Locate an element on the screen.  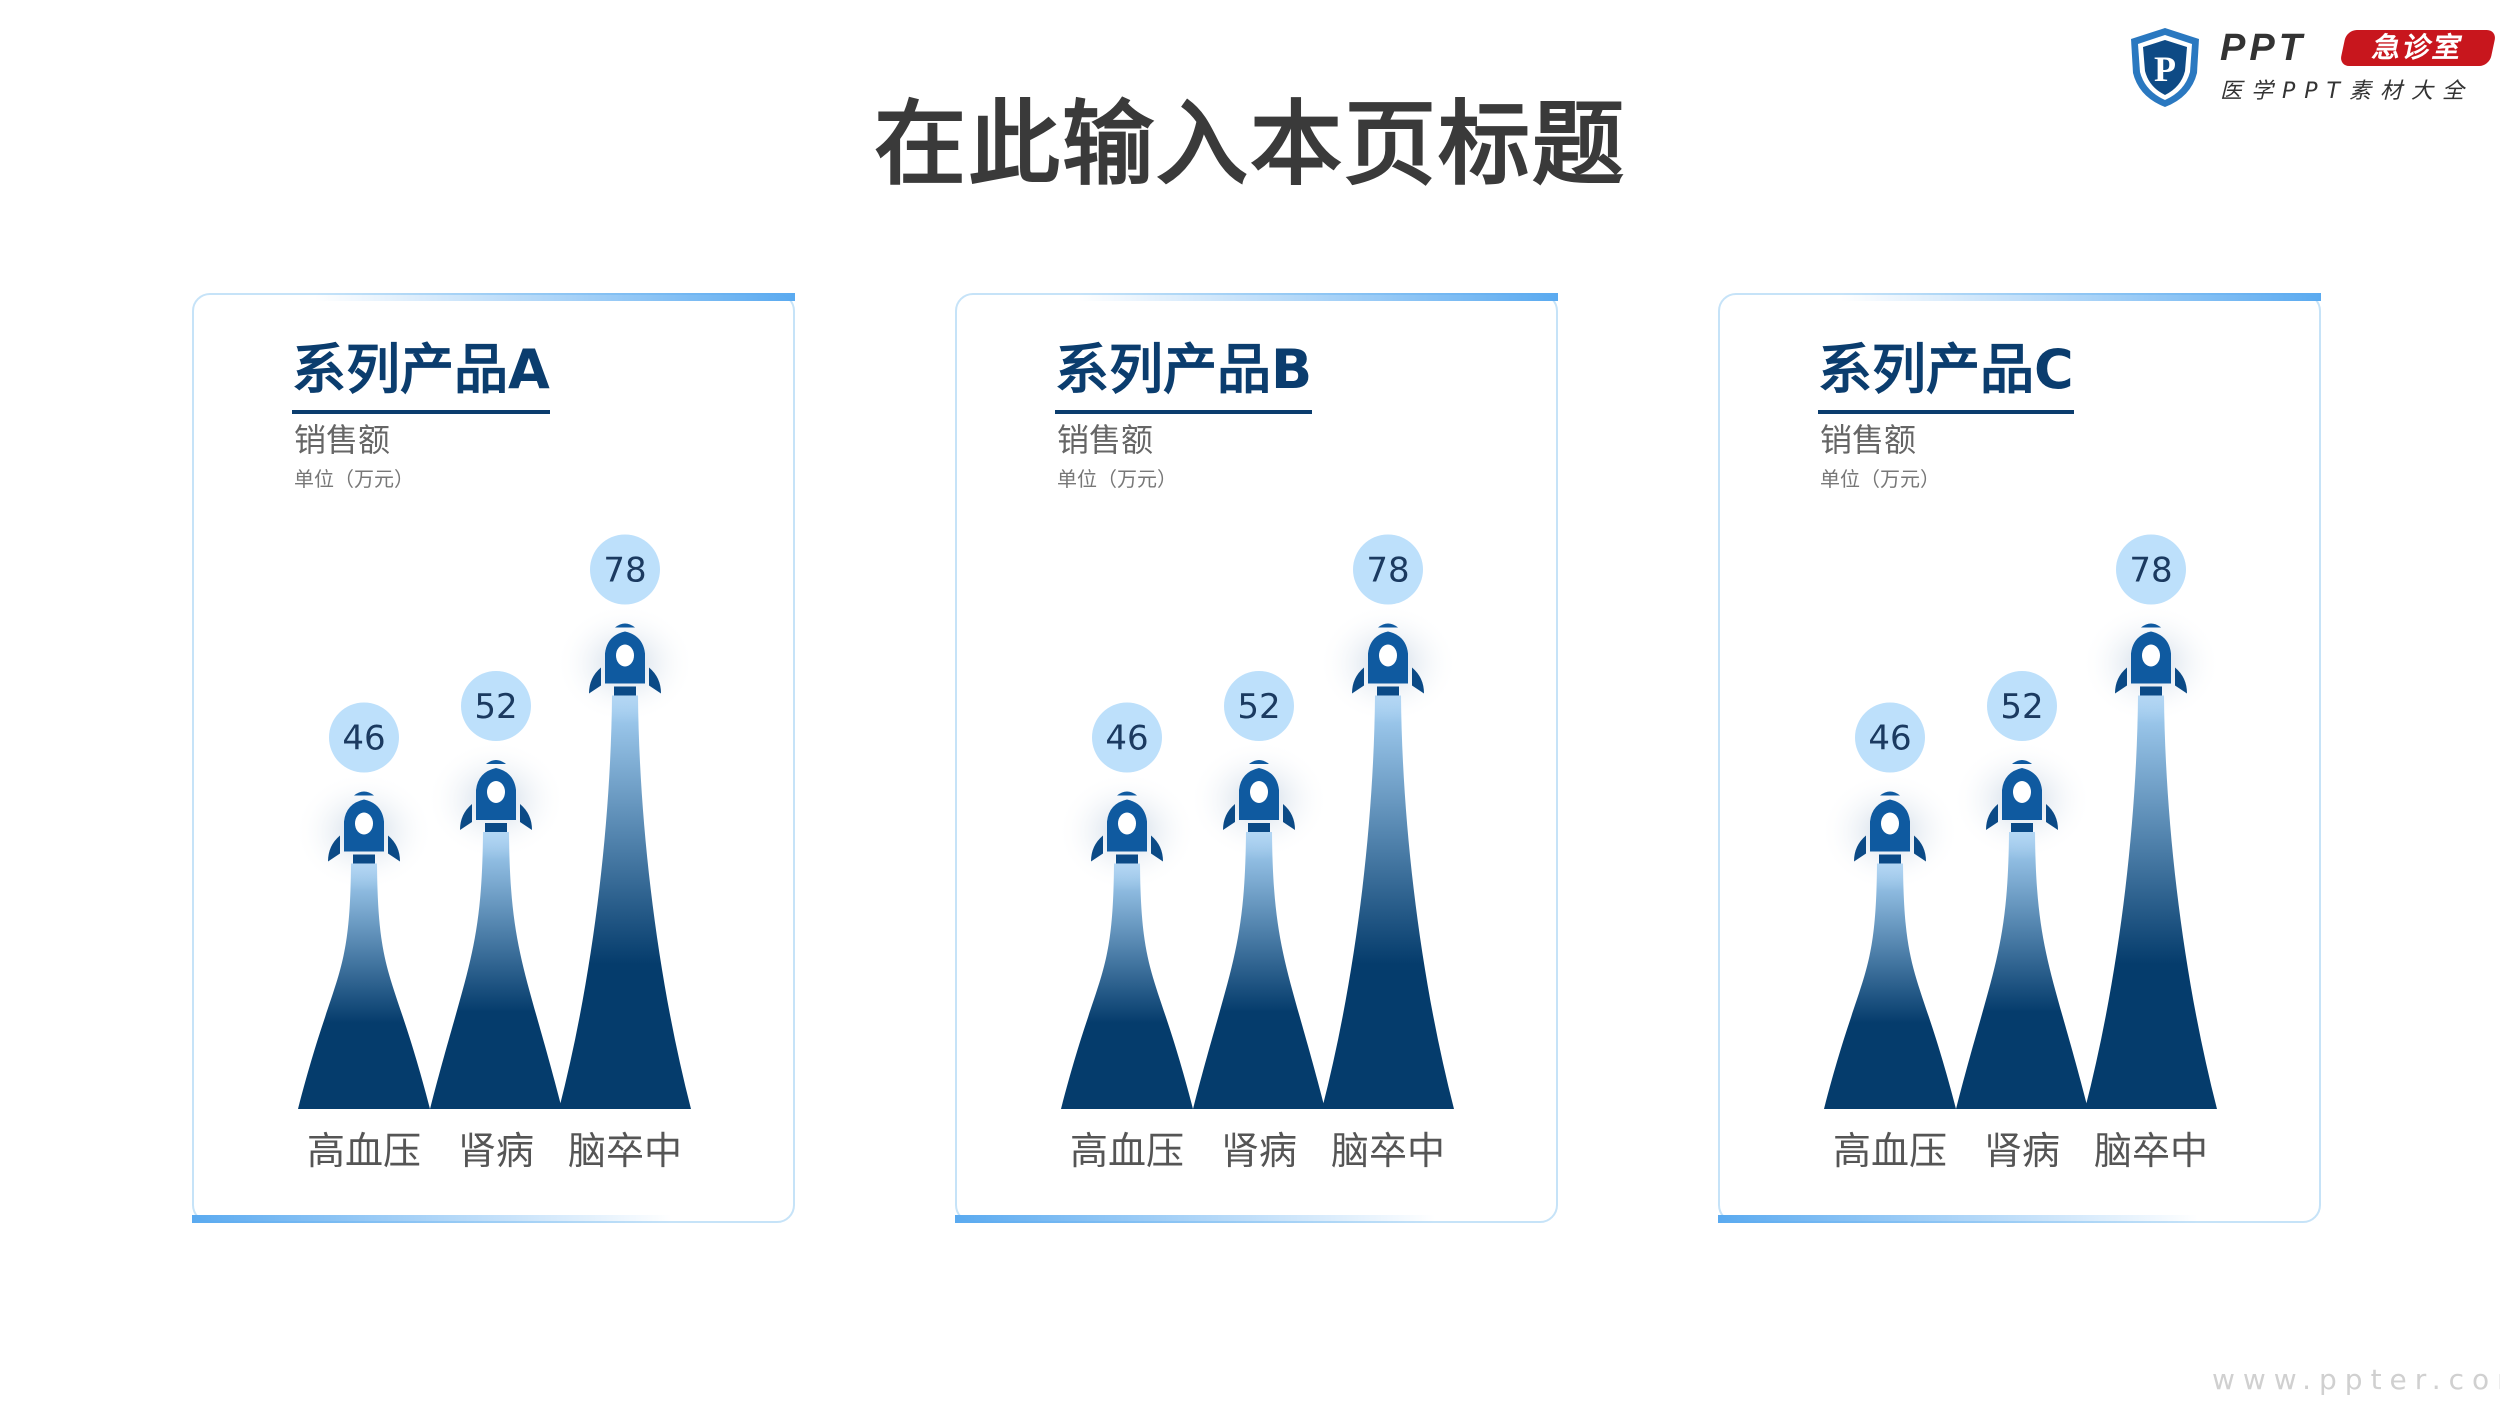
watermark: www.ppter.com is located at coordinates (2356, 1379).